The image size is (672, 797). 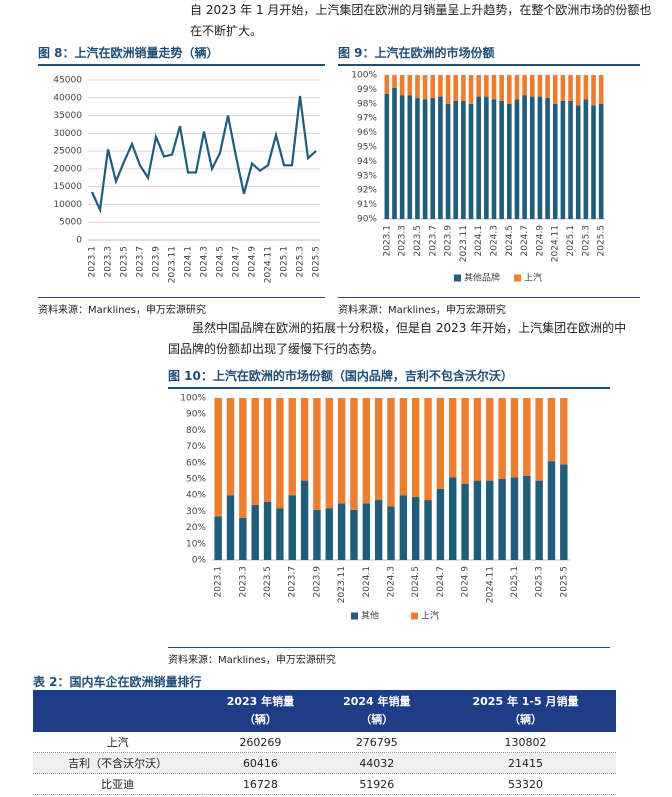 What do you see at coordinates (389, 378) in the screenshot?
I see `figure-title: 图 10：上汽在欧洲的市场份额（国内品牌，吉利不包含沃尔沃）` at bounding box center [389, 378].